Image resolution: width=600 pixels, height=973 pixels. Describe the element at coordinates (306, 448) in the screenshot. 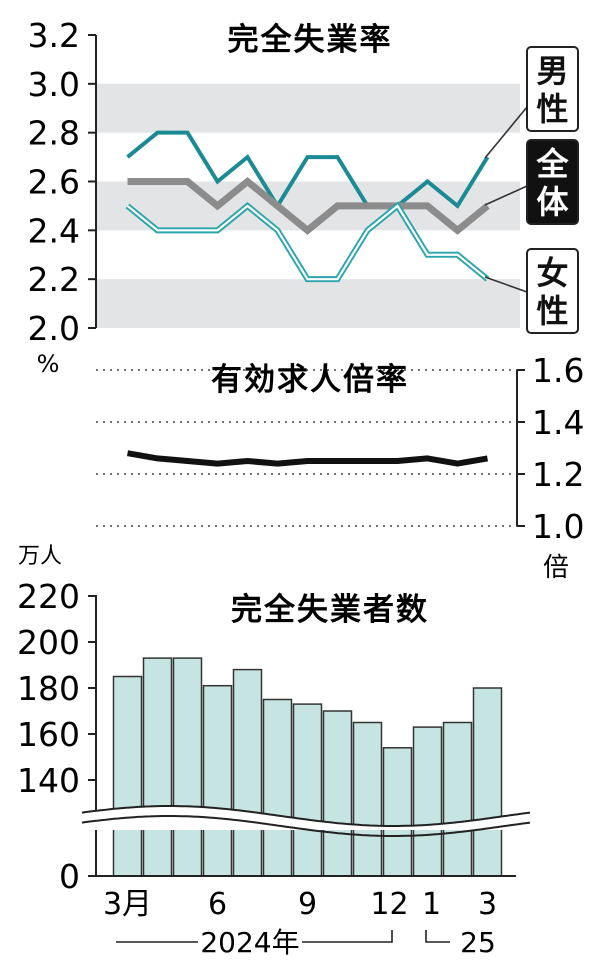

I see `gridlines` at that location.